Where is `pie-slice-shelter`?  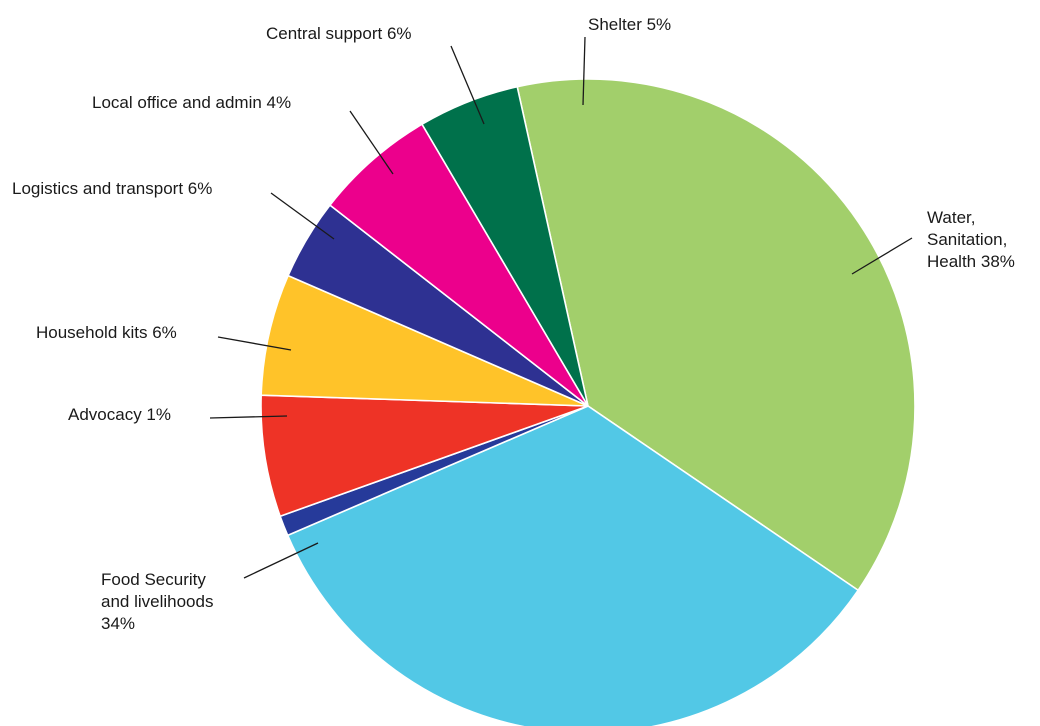
pie-slice-shelter is located at coordinates (504, 246).